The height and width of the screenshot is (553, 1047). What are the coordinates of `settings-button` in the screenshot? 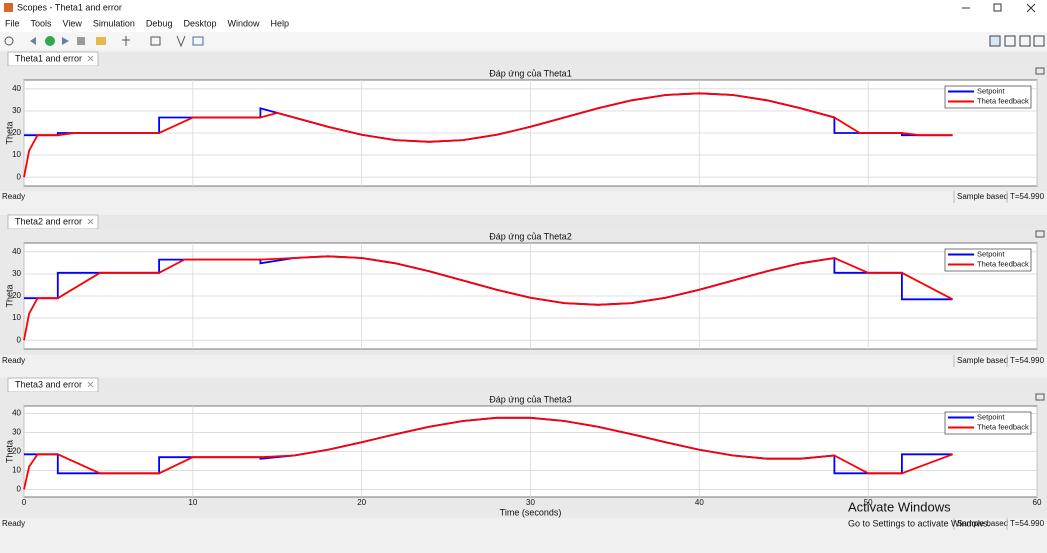 It's located at (9, 41).